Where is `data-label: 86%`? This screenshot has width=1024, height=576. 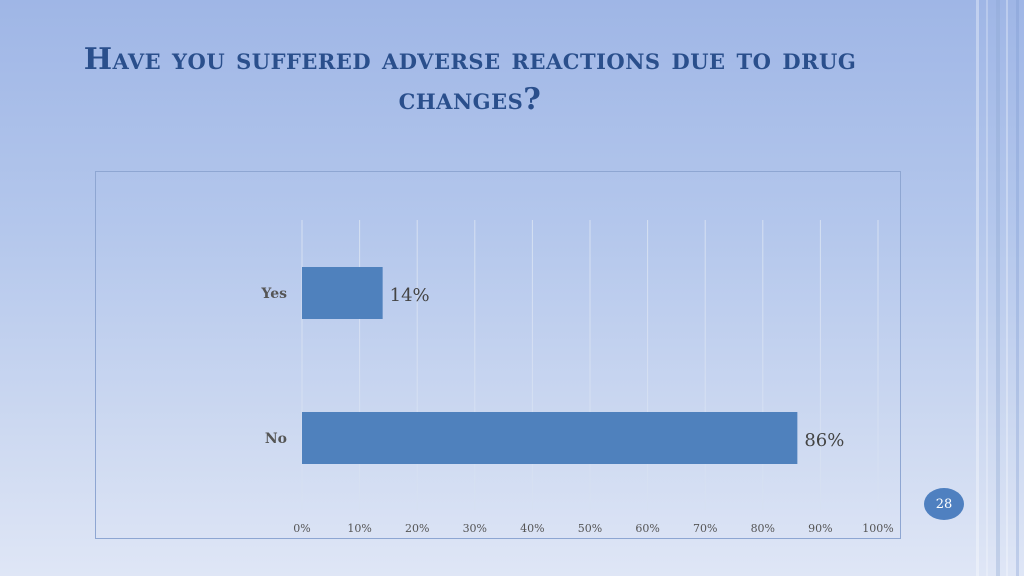
data-label: 86% is located at coordinates (824, 440).